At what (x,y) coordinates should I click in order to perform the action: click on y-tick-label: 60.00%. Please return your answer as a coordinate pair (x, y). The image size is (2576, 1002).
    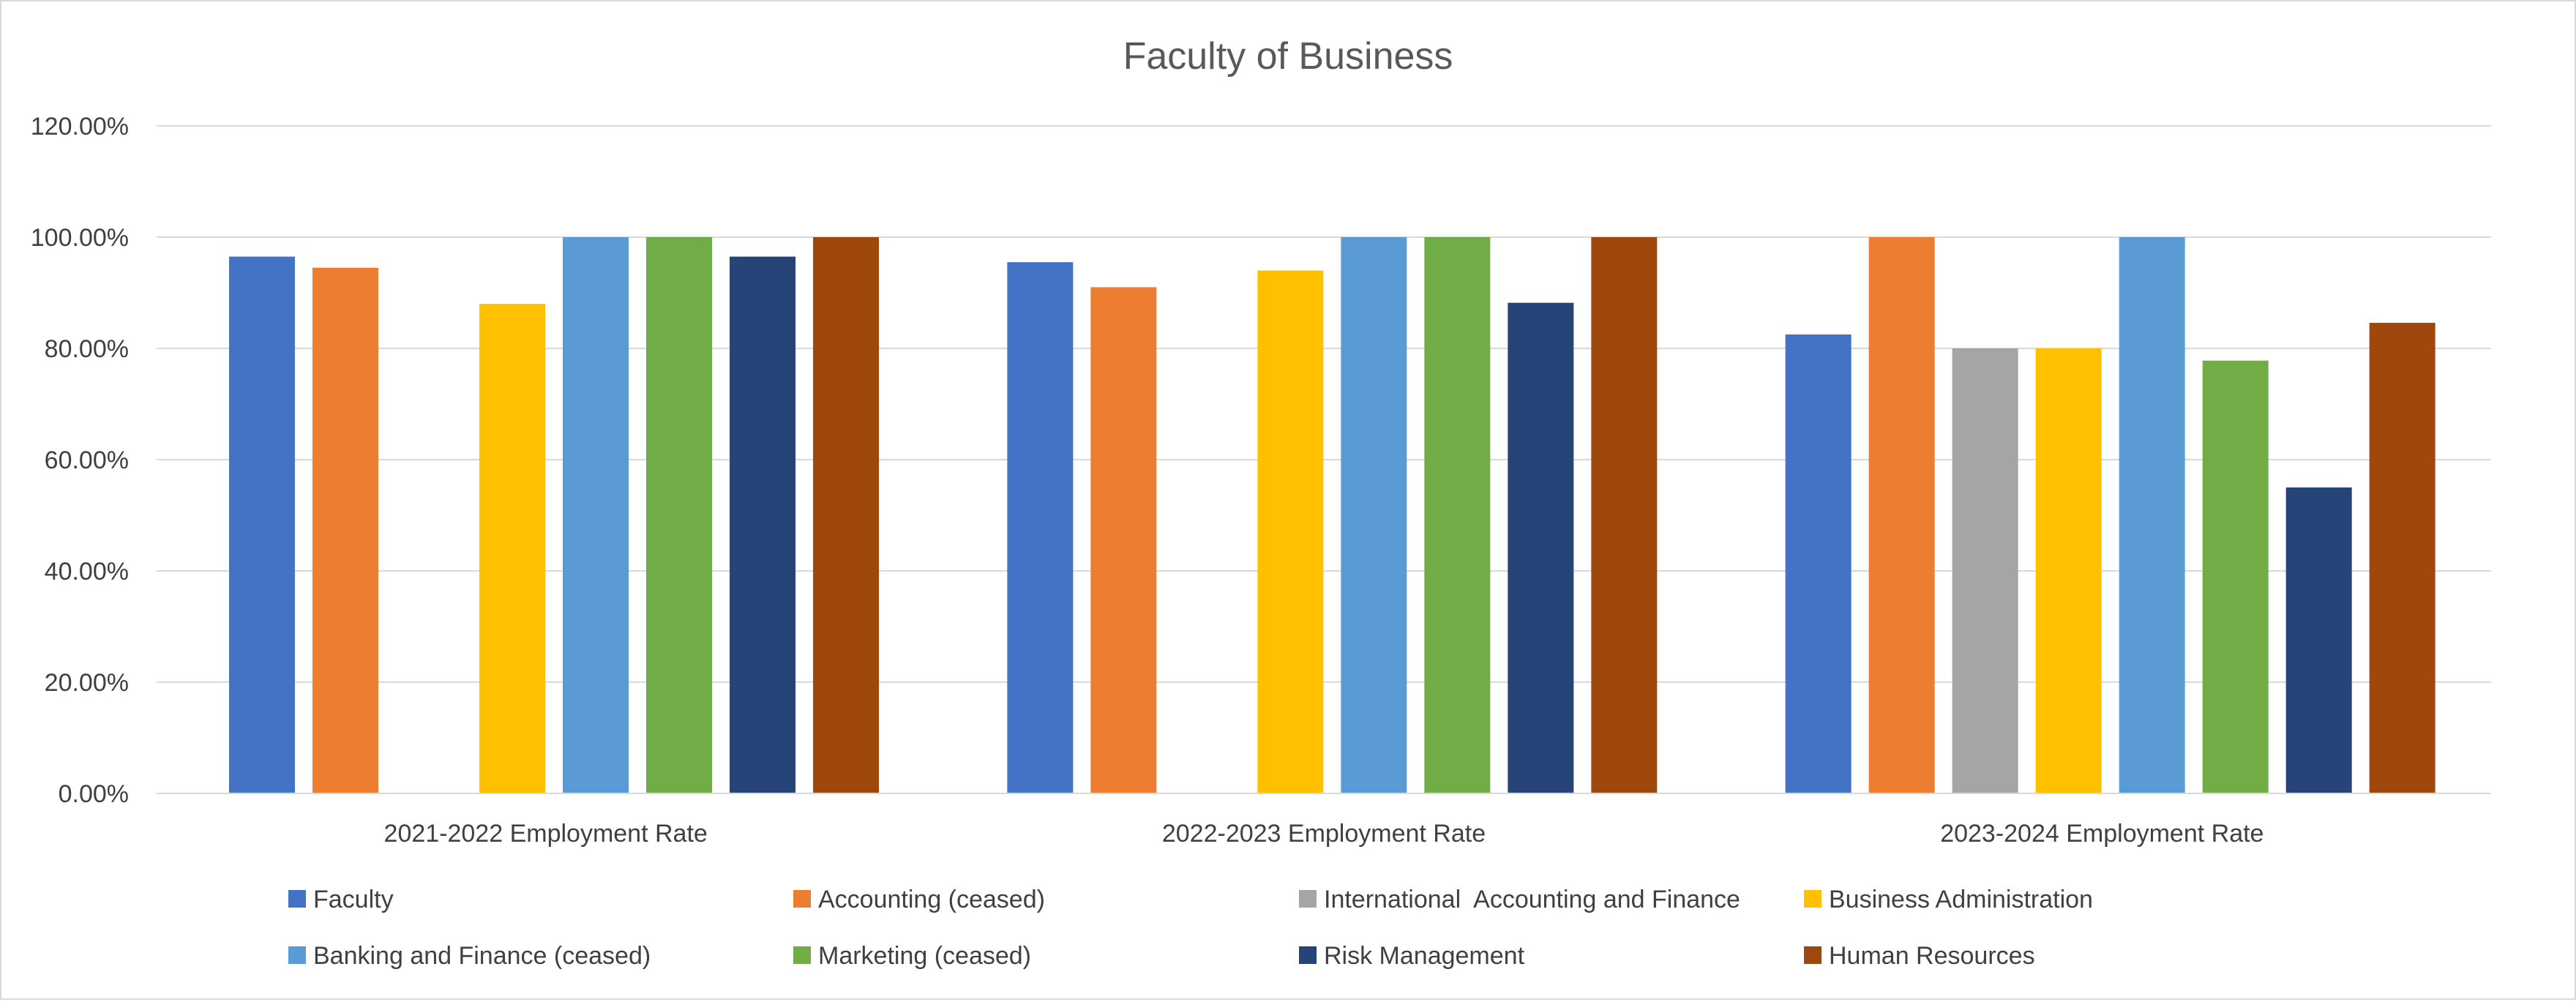
    Looking at the image, I should click on (87, 460).